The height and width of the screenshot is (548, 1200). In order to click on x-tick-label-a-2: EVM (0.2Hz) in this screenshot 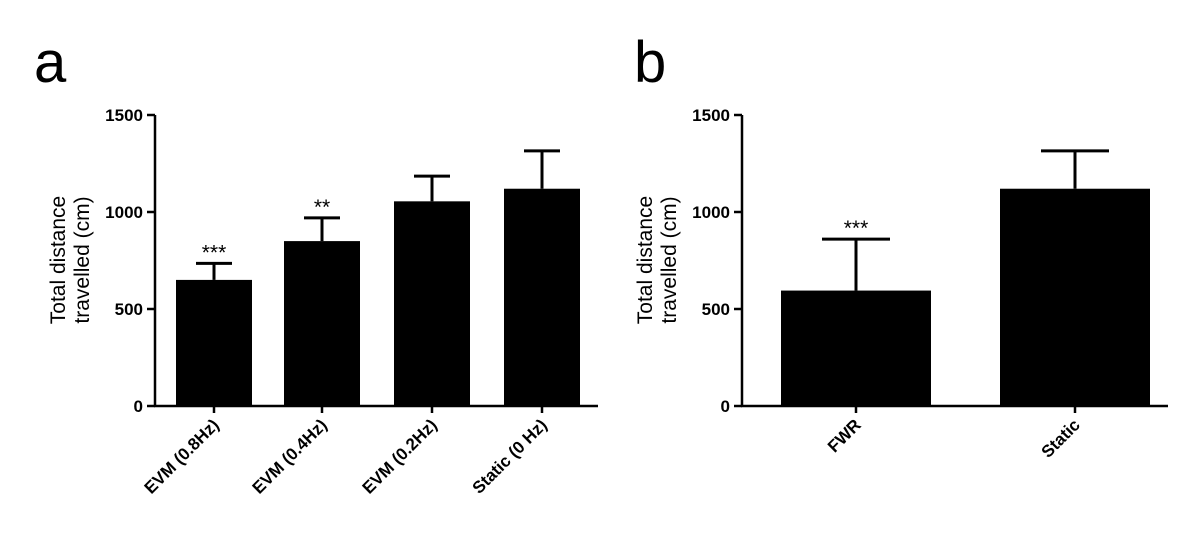, I will do `click(400, 456)`.